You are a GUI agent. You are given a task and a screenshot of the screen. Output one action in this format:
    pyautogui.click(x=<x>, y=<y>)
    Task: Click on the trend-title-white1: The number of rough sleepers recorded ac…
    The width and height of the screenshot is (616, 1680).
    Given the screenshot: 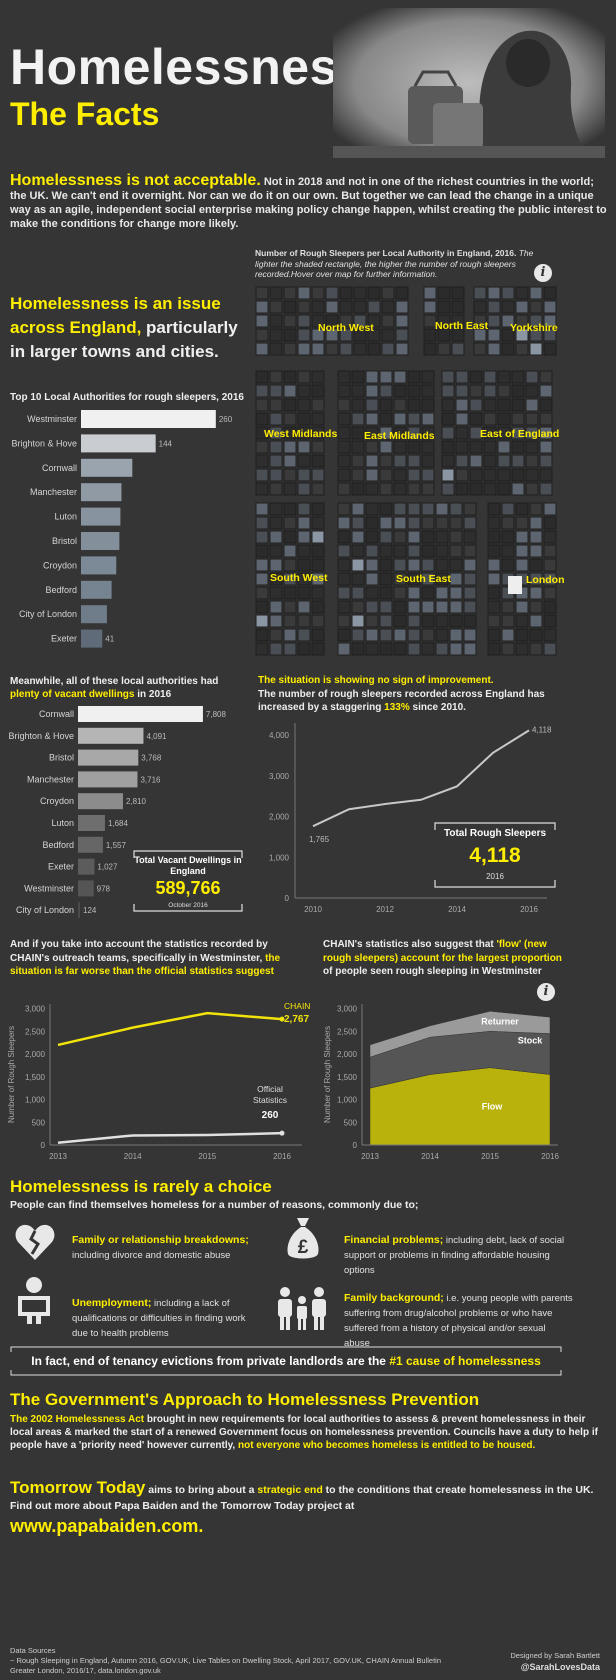 What is the action you would take?
    pyautogui.click(x=401, y=701)
    